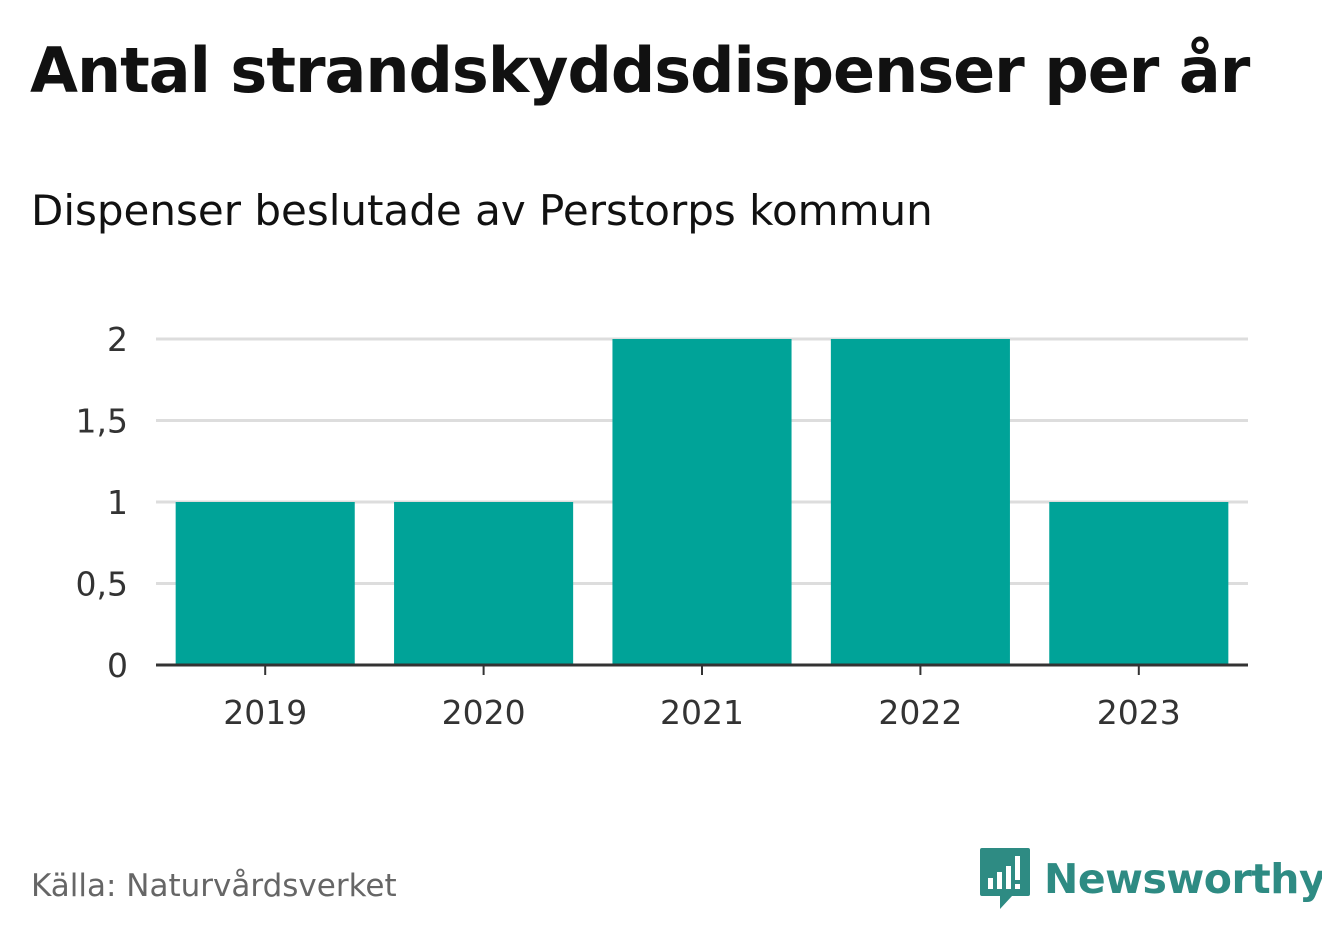 The width and height of the screenshot is (1322, 939). Describe the element at coordinates (117, 502) in the screenshot. I see `y-tick-label: 1` at that location.